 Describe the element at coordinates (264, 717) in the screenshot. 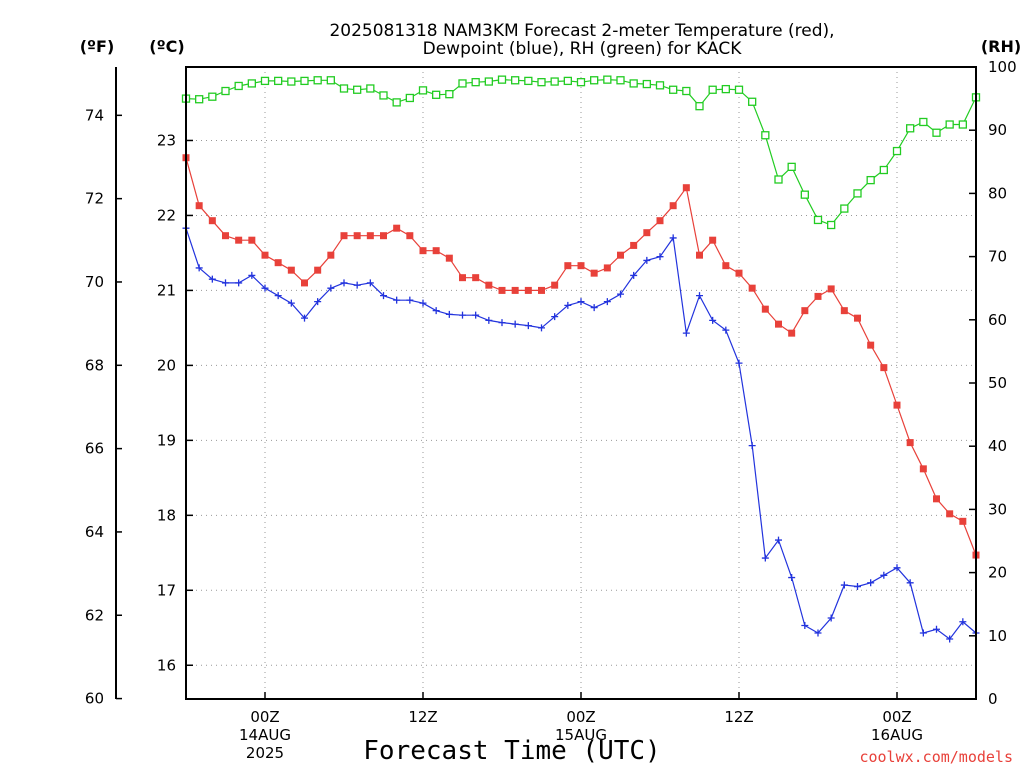

I see `time-tick-label: 00Z` at that location.